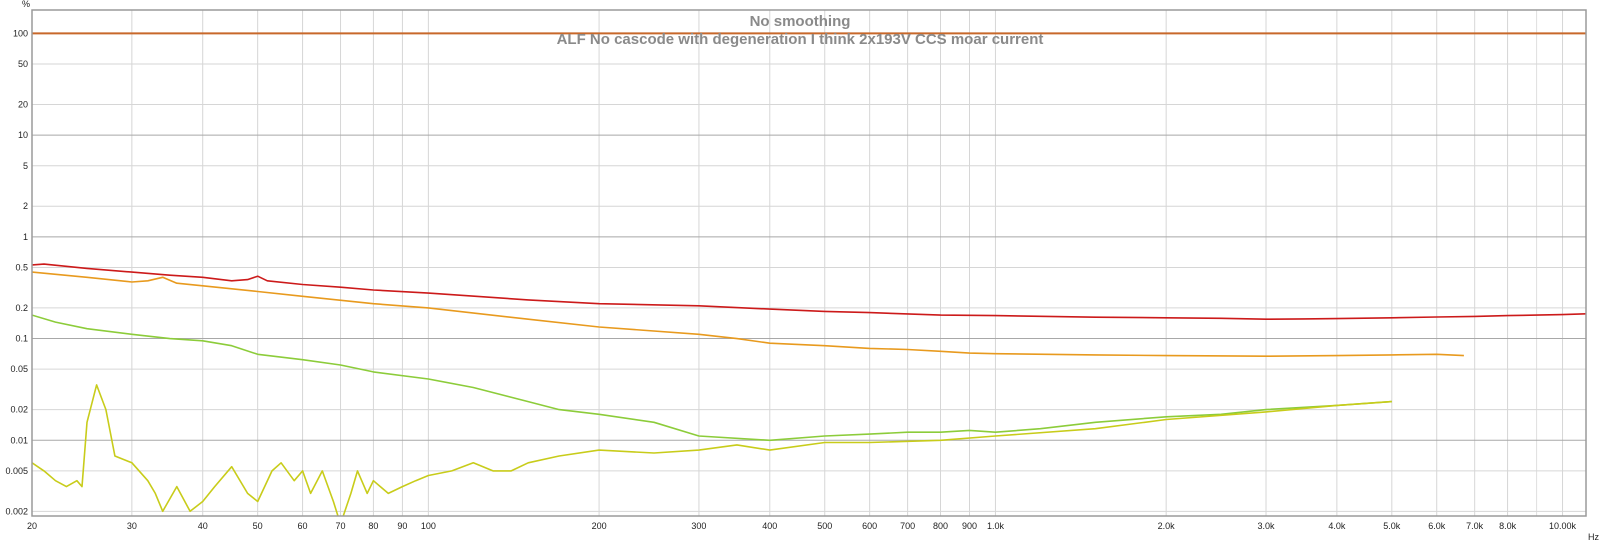 The width and height of the screenshot is (1600, 544). I want to click on y-tick-label: 0.005, so click(16, 471).